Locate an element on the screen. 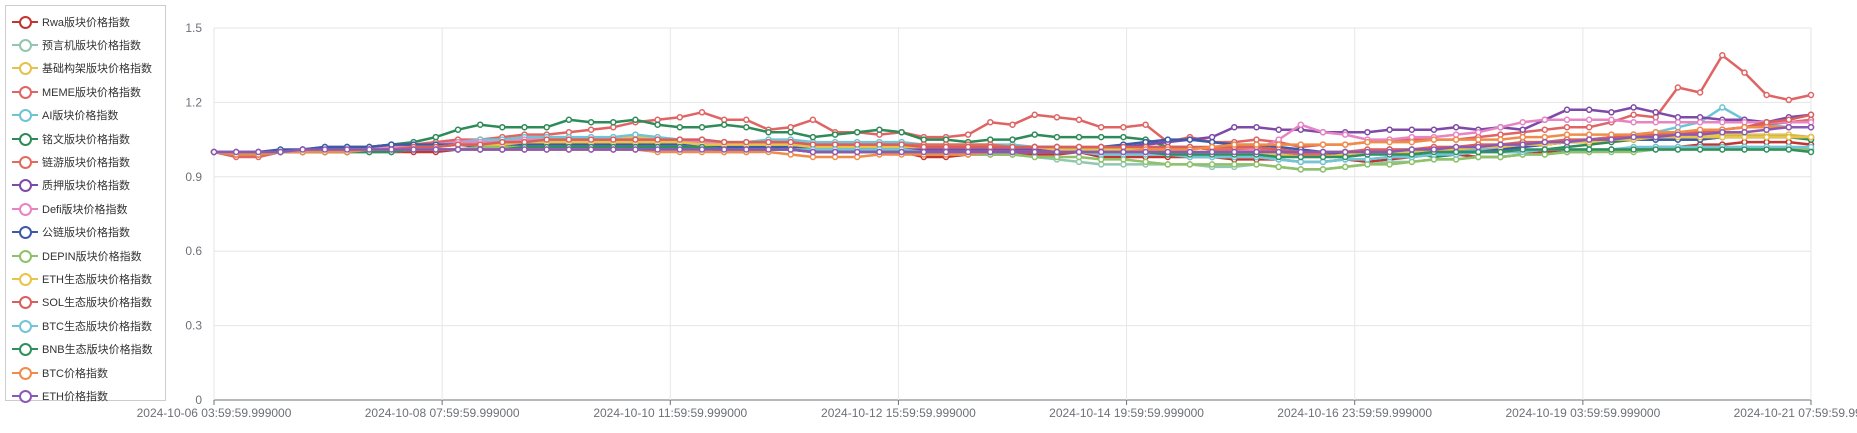  legend-item: BTC价格指数 is located at coordinates (88, 372).